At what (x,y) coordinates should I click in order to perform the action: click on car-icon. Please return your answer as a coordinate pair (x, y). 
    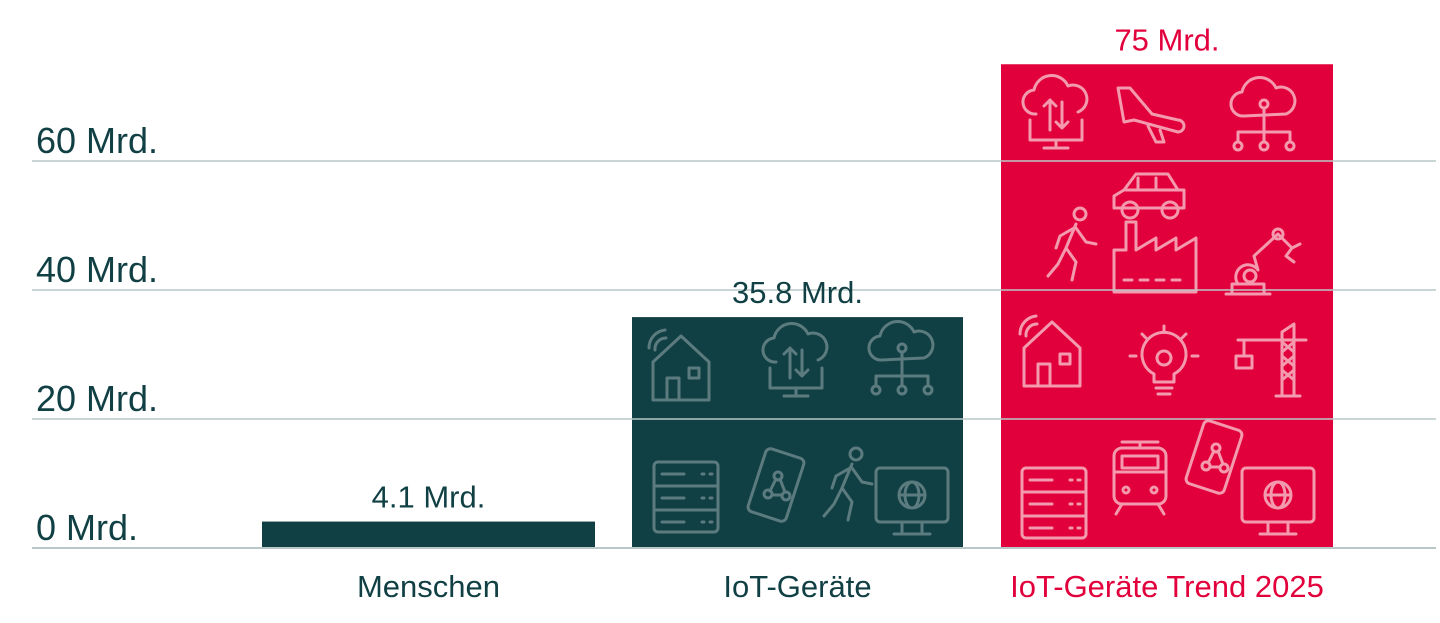
    Looking at the image, I should click on (1149, 196).